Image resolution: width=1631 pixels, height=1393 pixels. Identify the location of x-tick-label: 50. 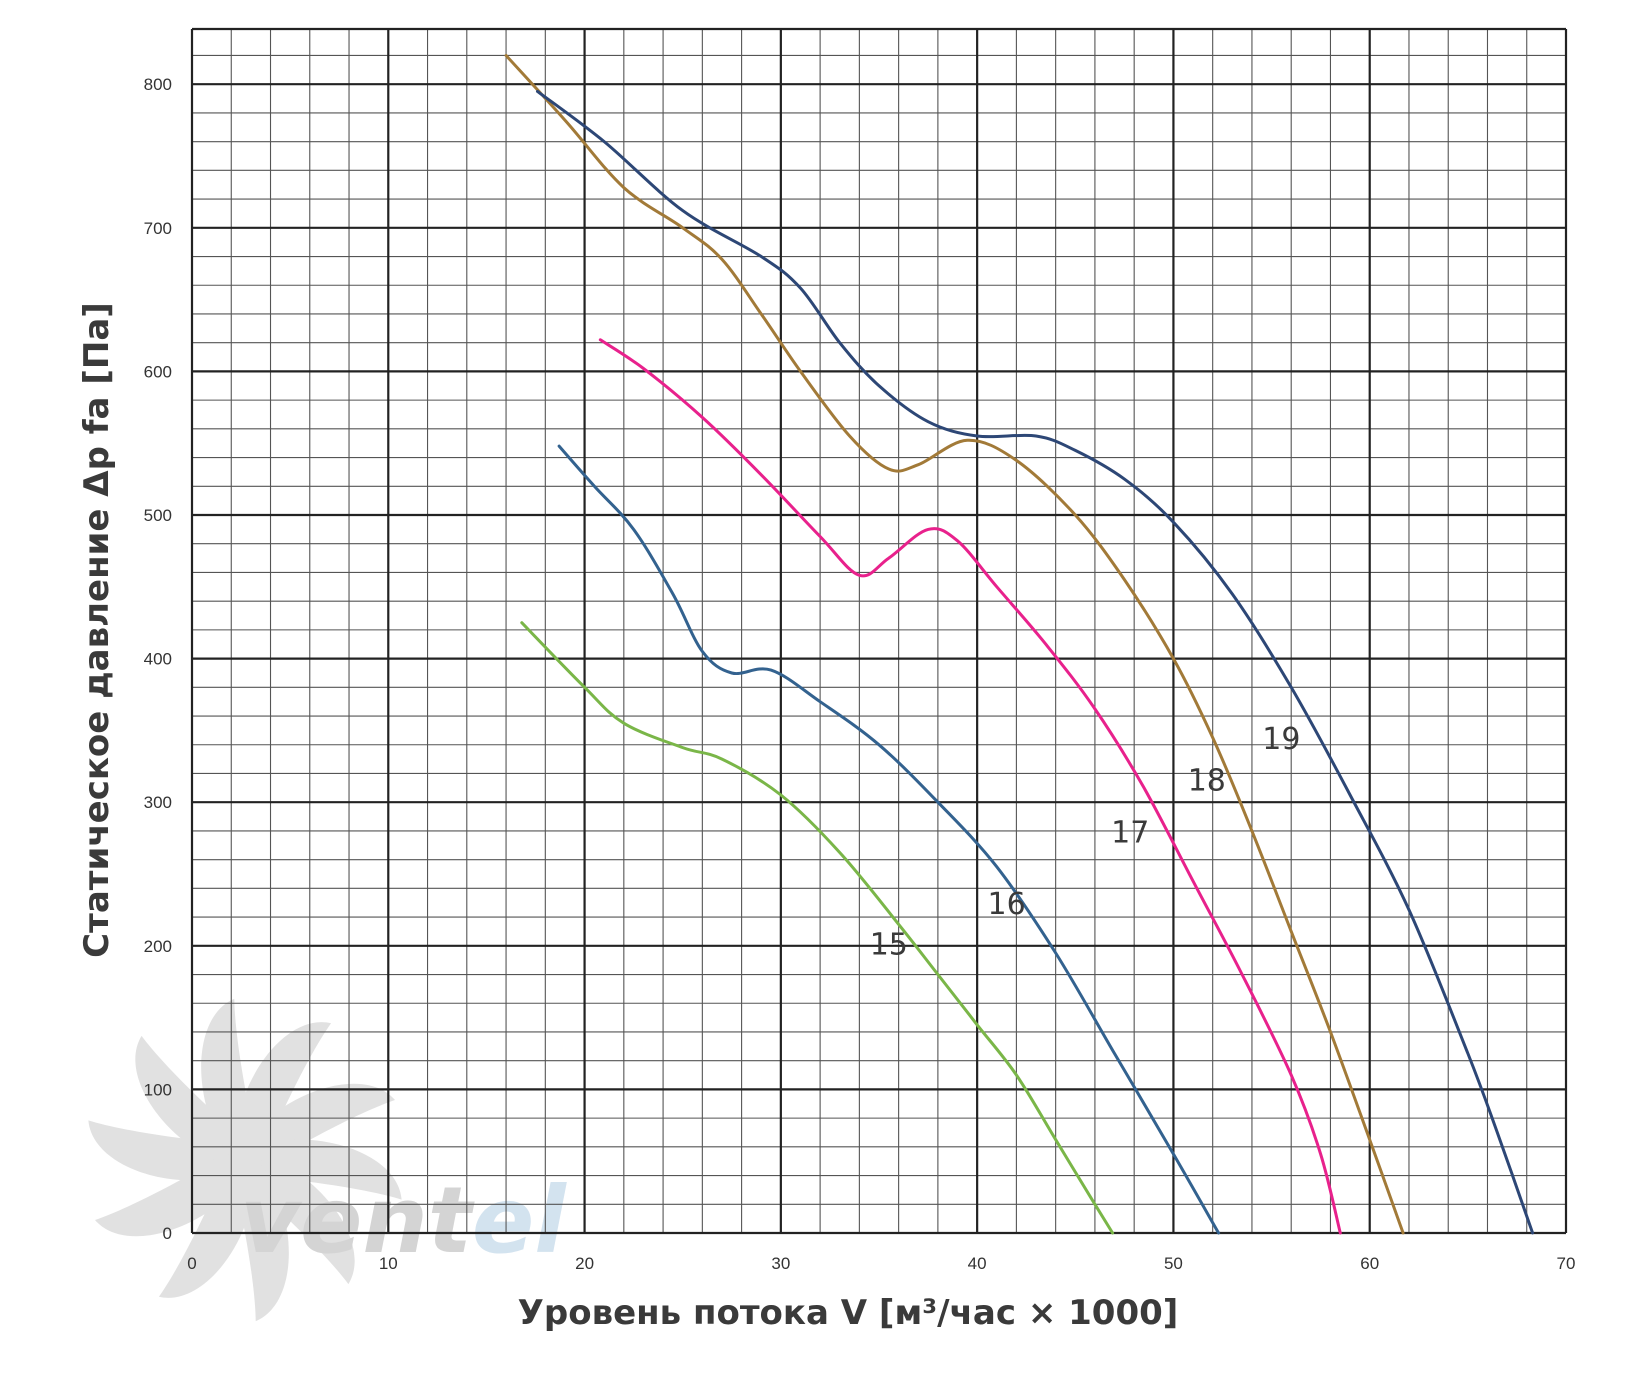
(1173, 1263).